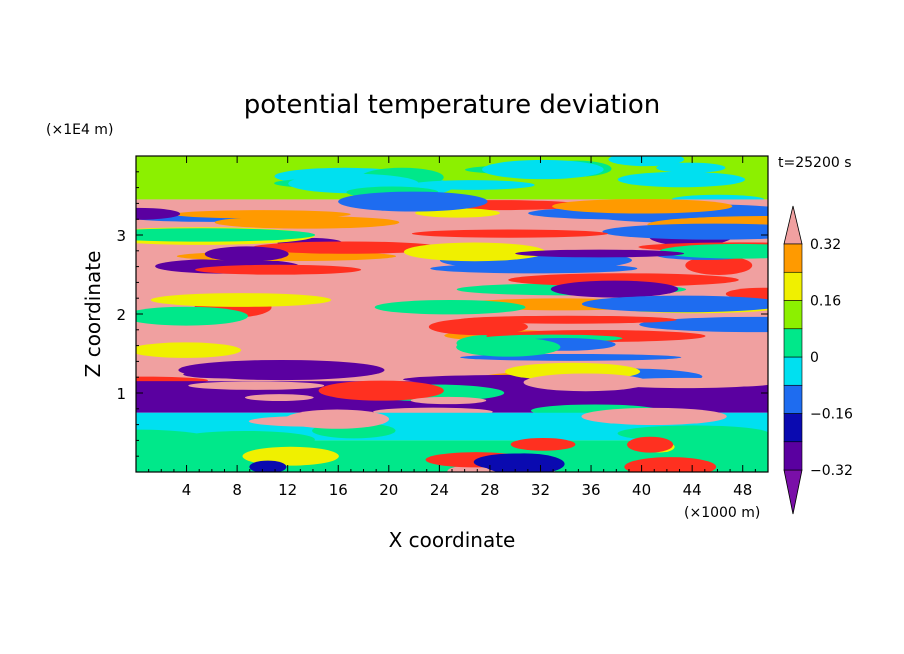 This screenshot has height=654, width=904. What do you see at coordinates (452, 105) in the screenshot?
I see `chart-title: potential temperature deviation` at bounding box center [452, 105].